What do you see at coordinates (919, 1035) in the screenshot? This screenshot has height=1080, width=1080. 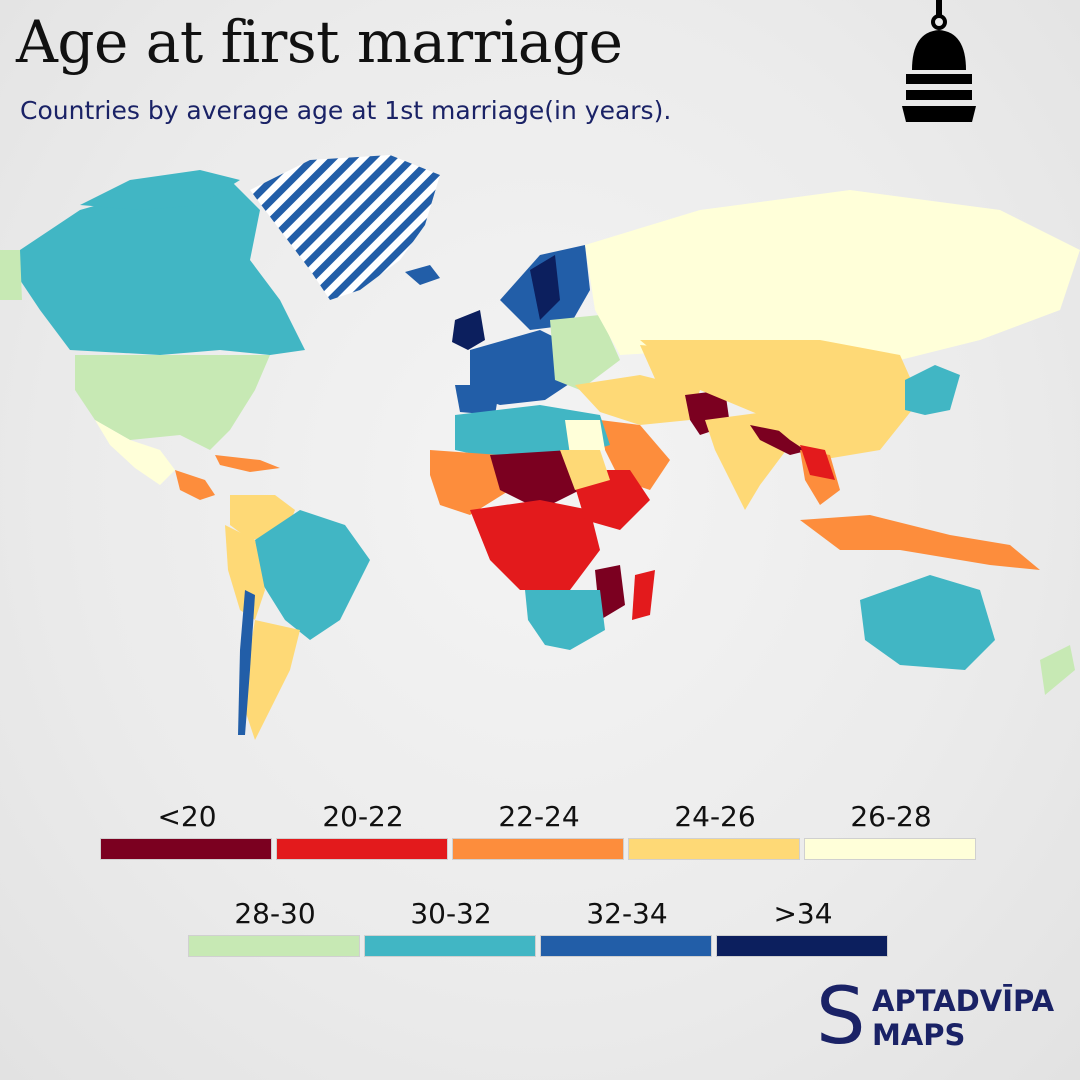 I see `brand-line-2: MAPS` at bounding box center [919, 1035].